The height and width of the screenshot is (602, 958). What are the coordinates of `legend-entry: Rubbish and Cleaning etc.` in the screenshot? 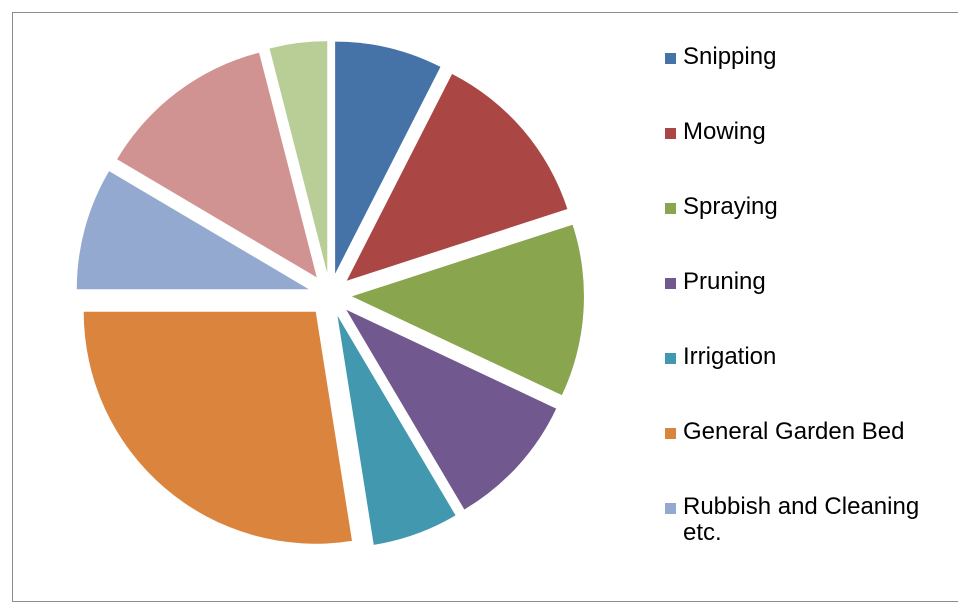 It's located at (810, 520).